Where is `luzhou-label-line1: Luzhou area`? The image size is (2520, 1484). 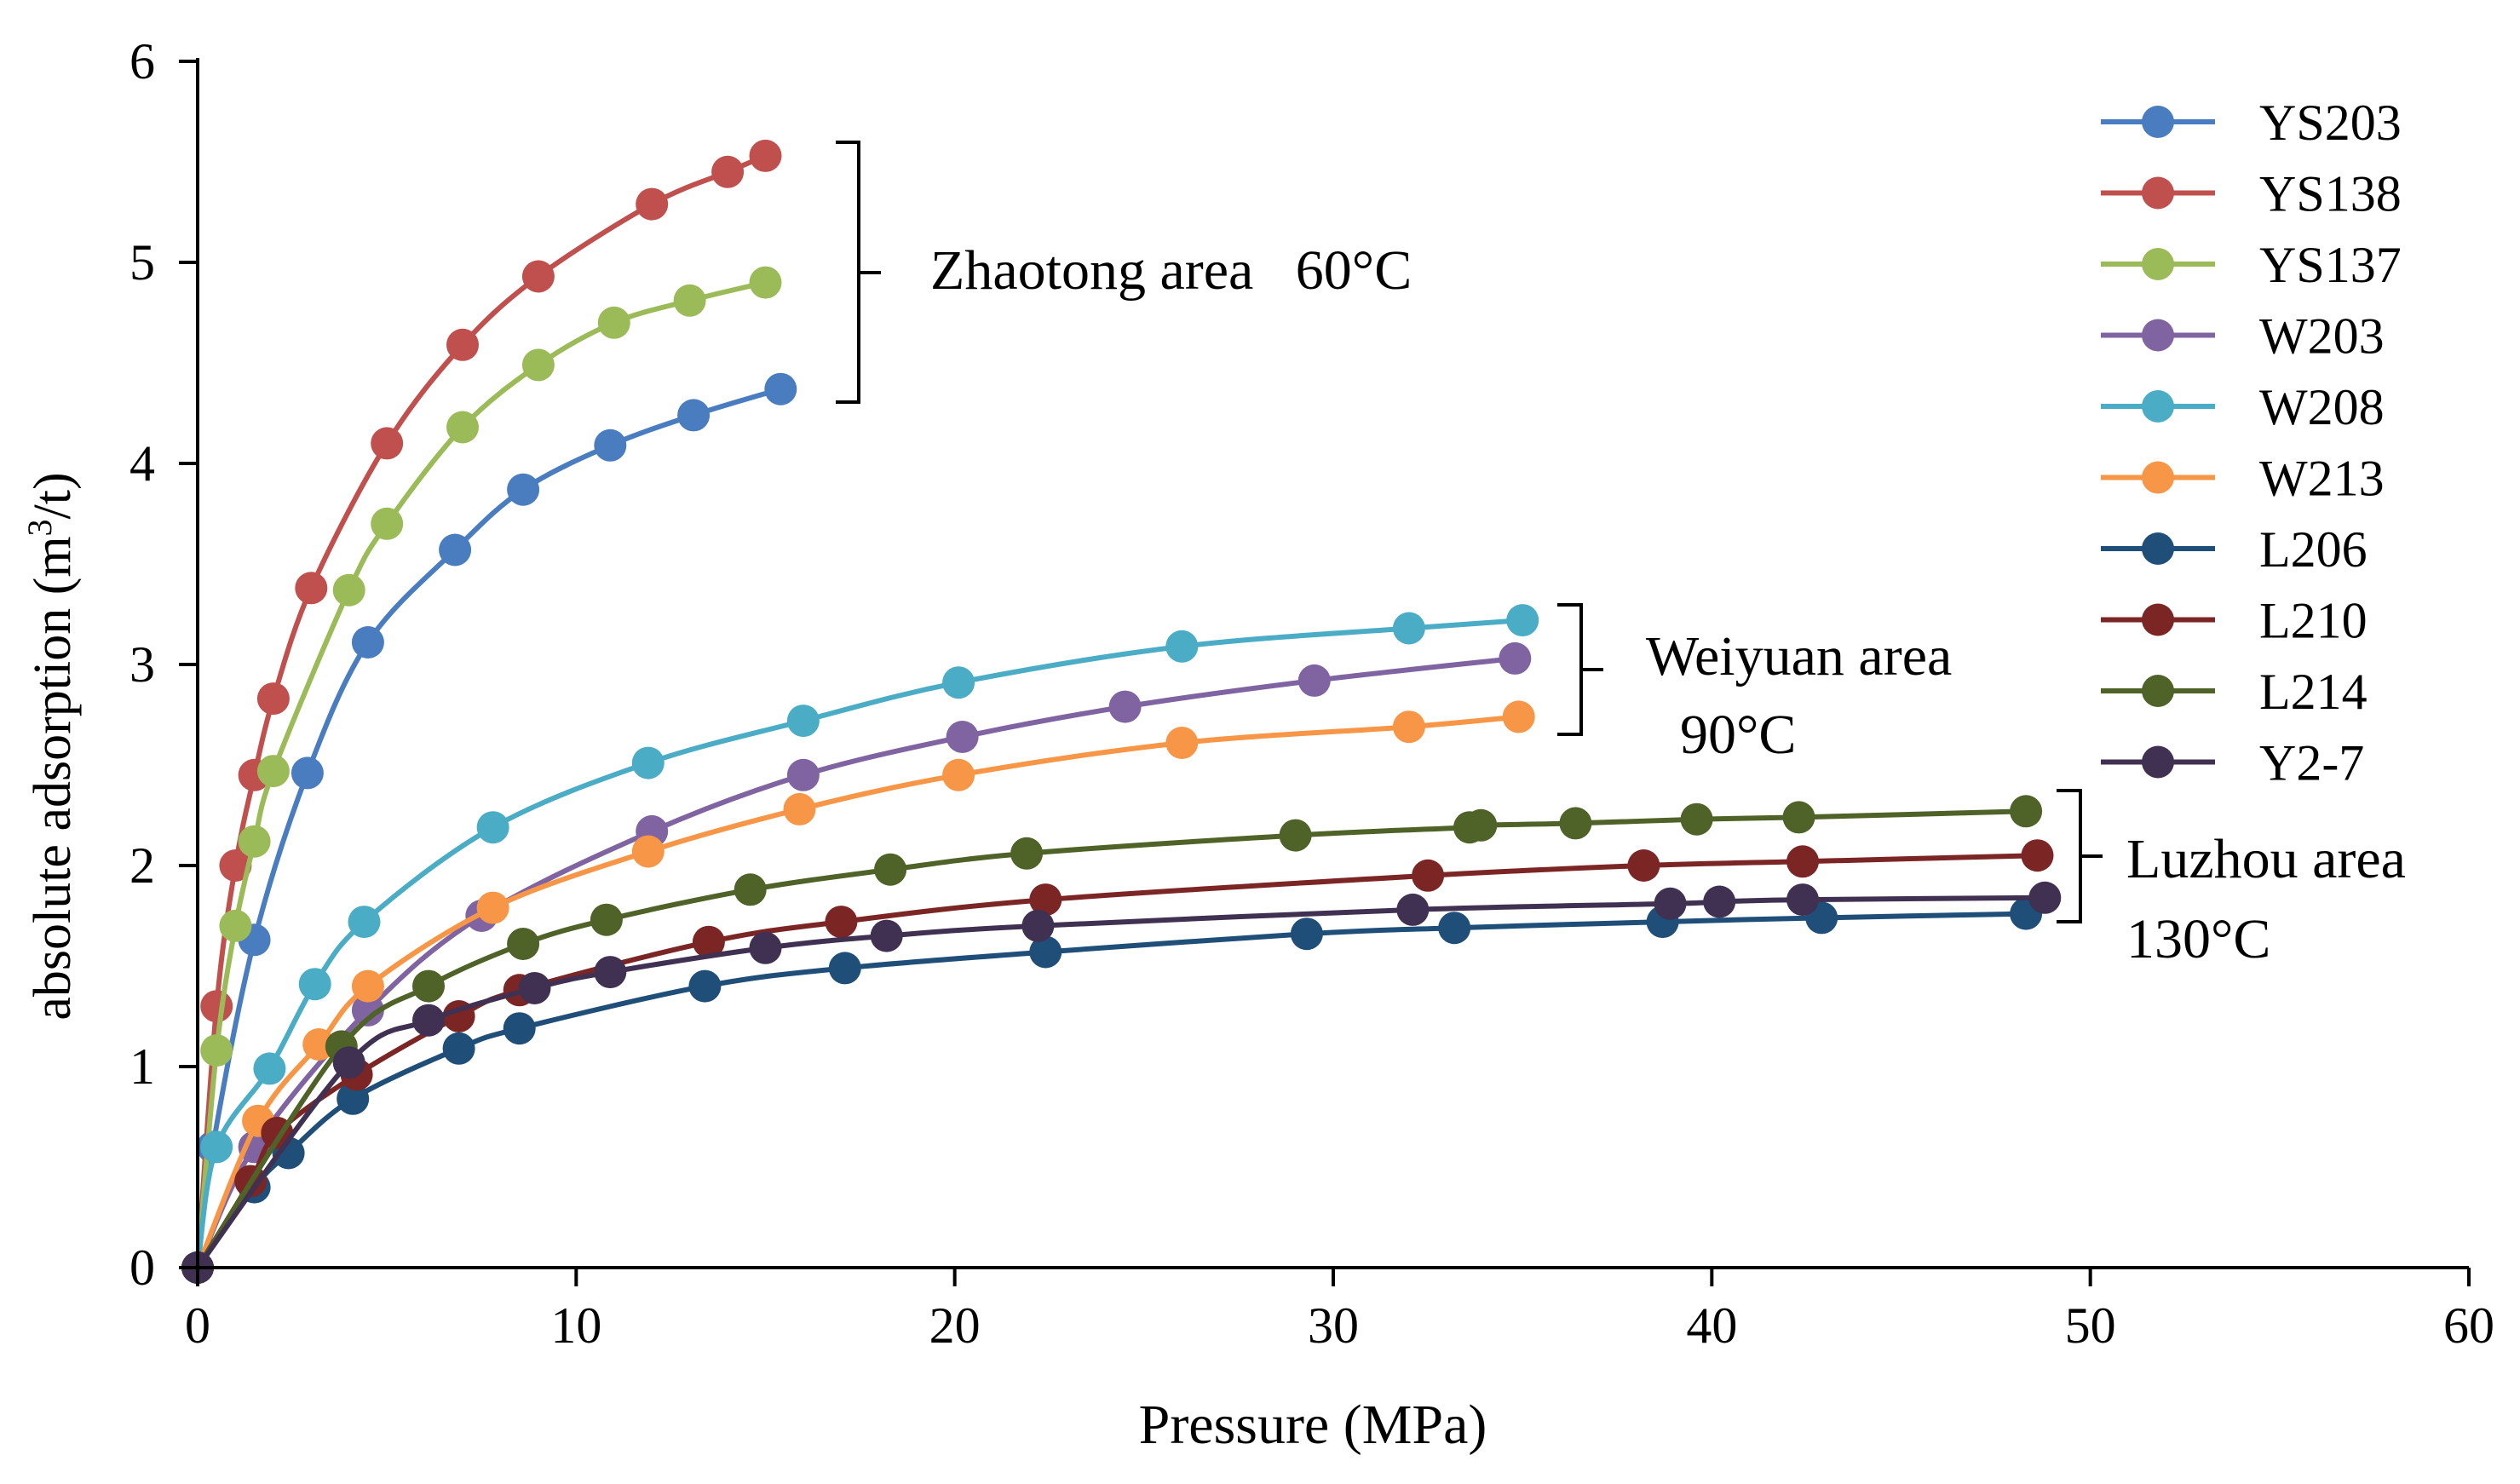
luzhou-label-line1: Luzhou area is located at coordinates (2266, 859).